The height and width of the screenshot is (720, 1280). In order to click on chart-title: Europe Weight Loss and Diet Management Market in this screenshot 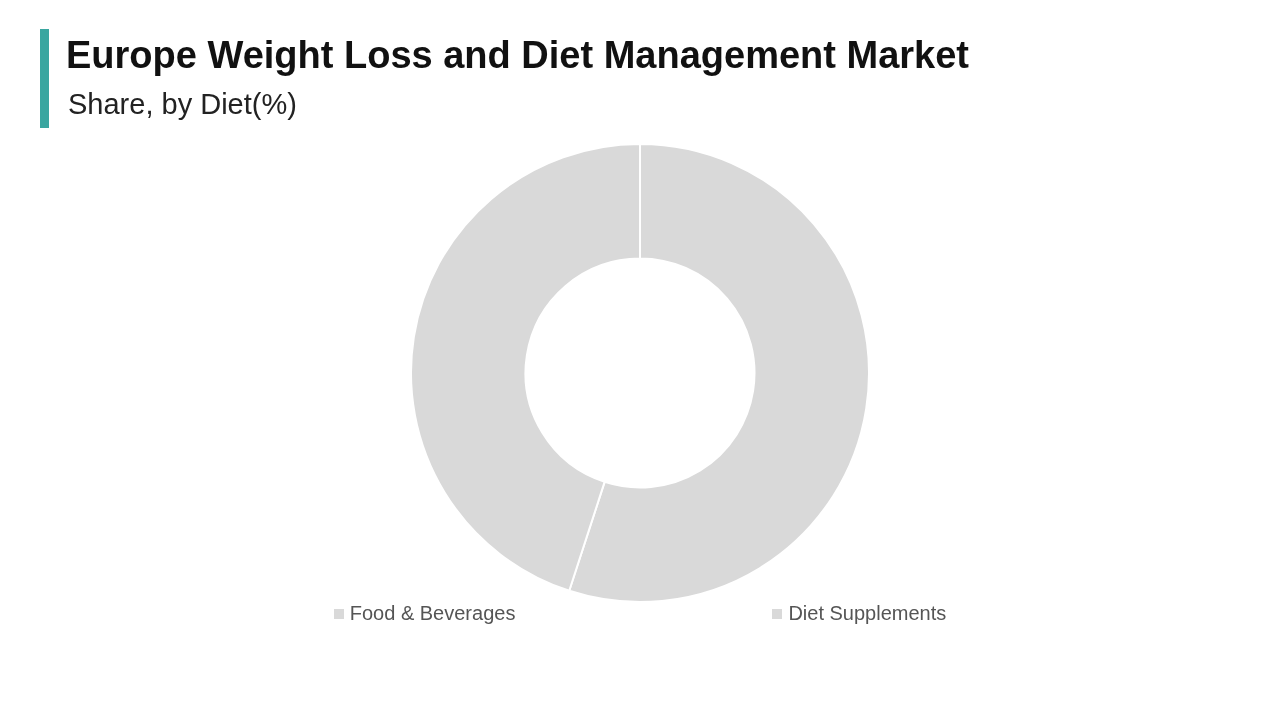, I will do `click(518, 55)`.